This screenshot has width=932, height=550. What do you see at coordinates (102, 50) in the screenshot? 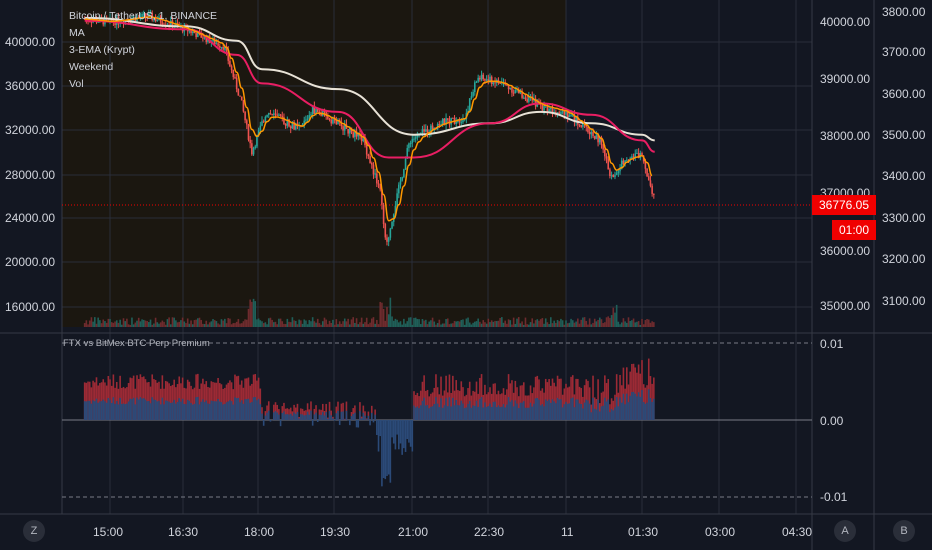
I see `legend-ema: 3-EMA (Krypt)` at bounding box center [102, 50].